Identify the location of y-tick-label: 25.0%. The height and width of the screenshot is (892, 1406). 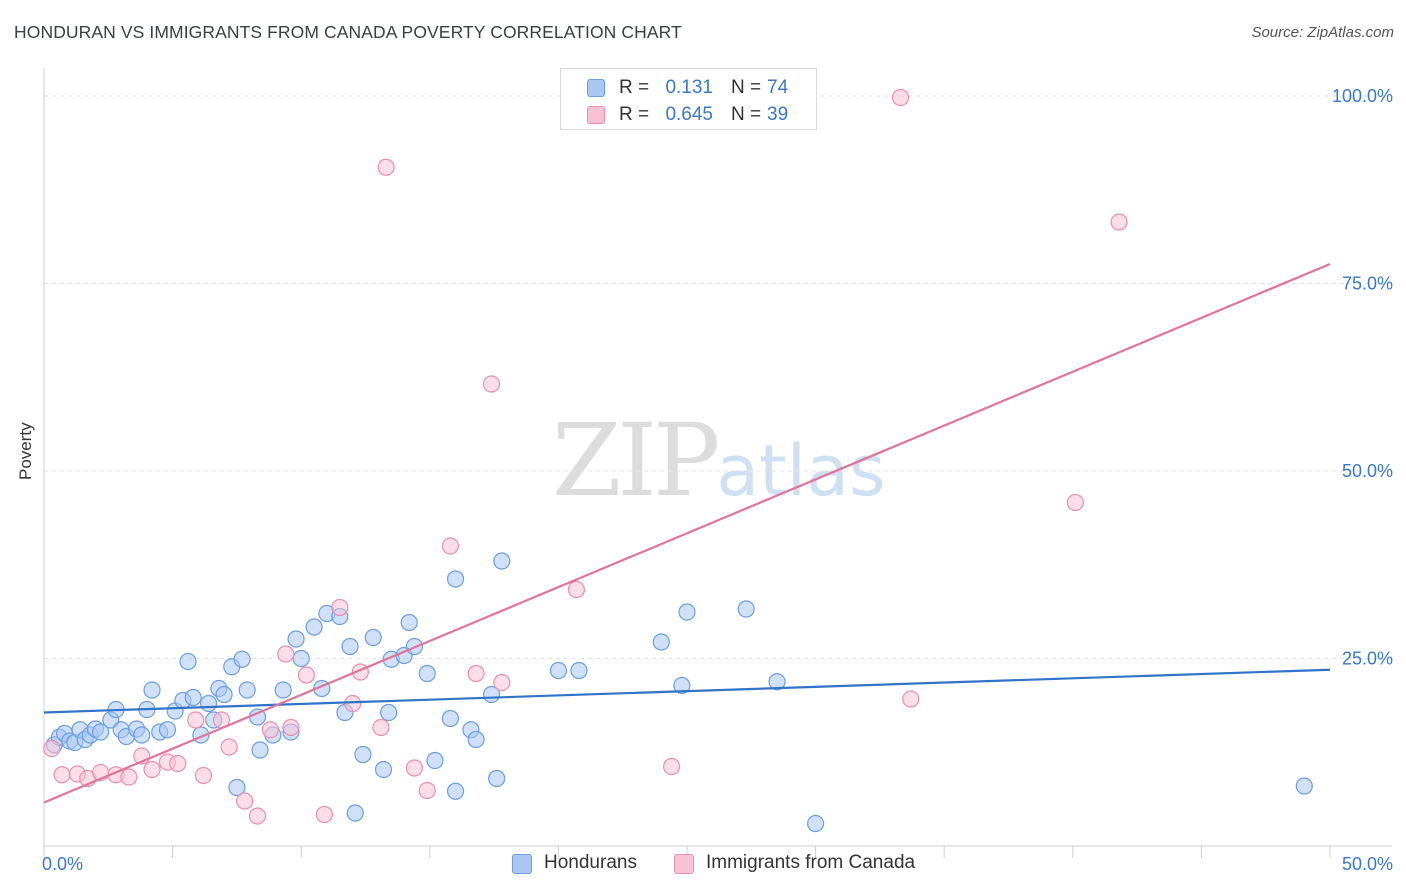
(1367, 659).